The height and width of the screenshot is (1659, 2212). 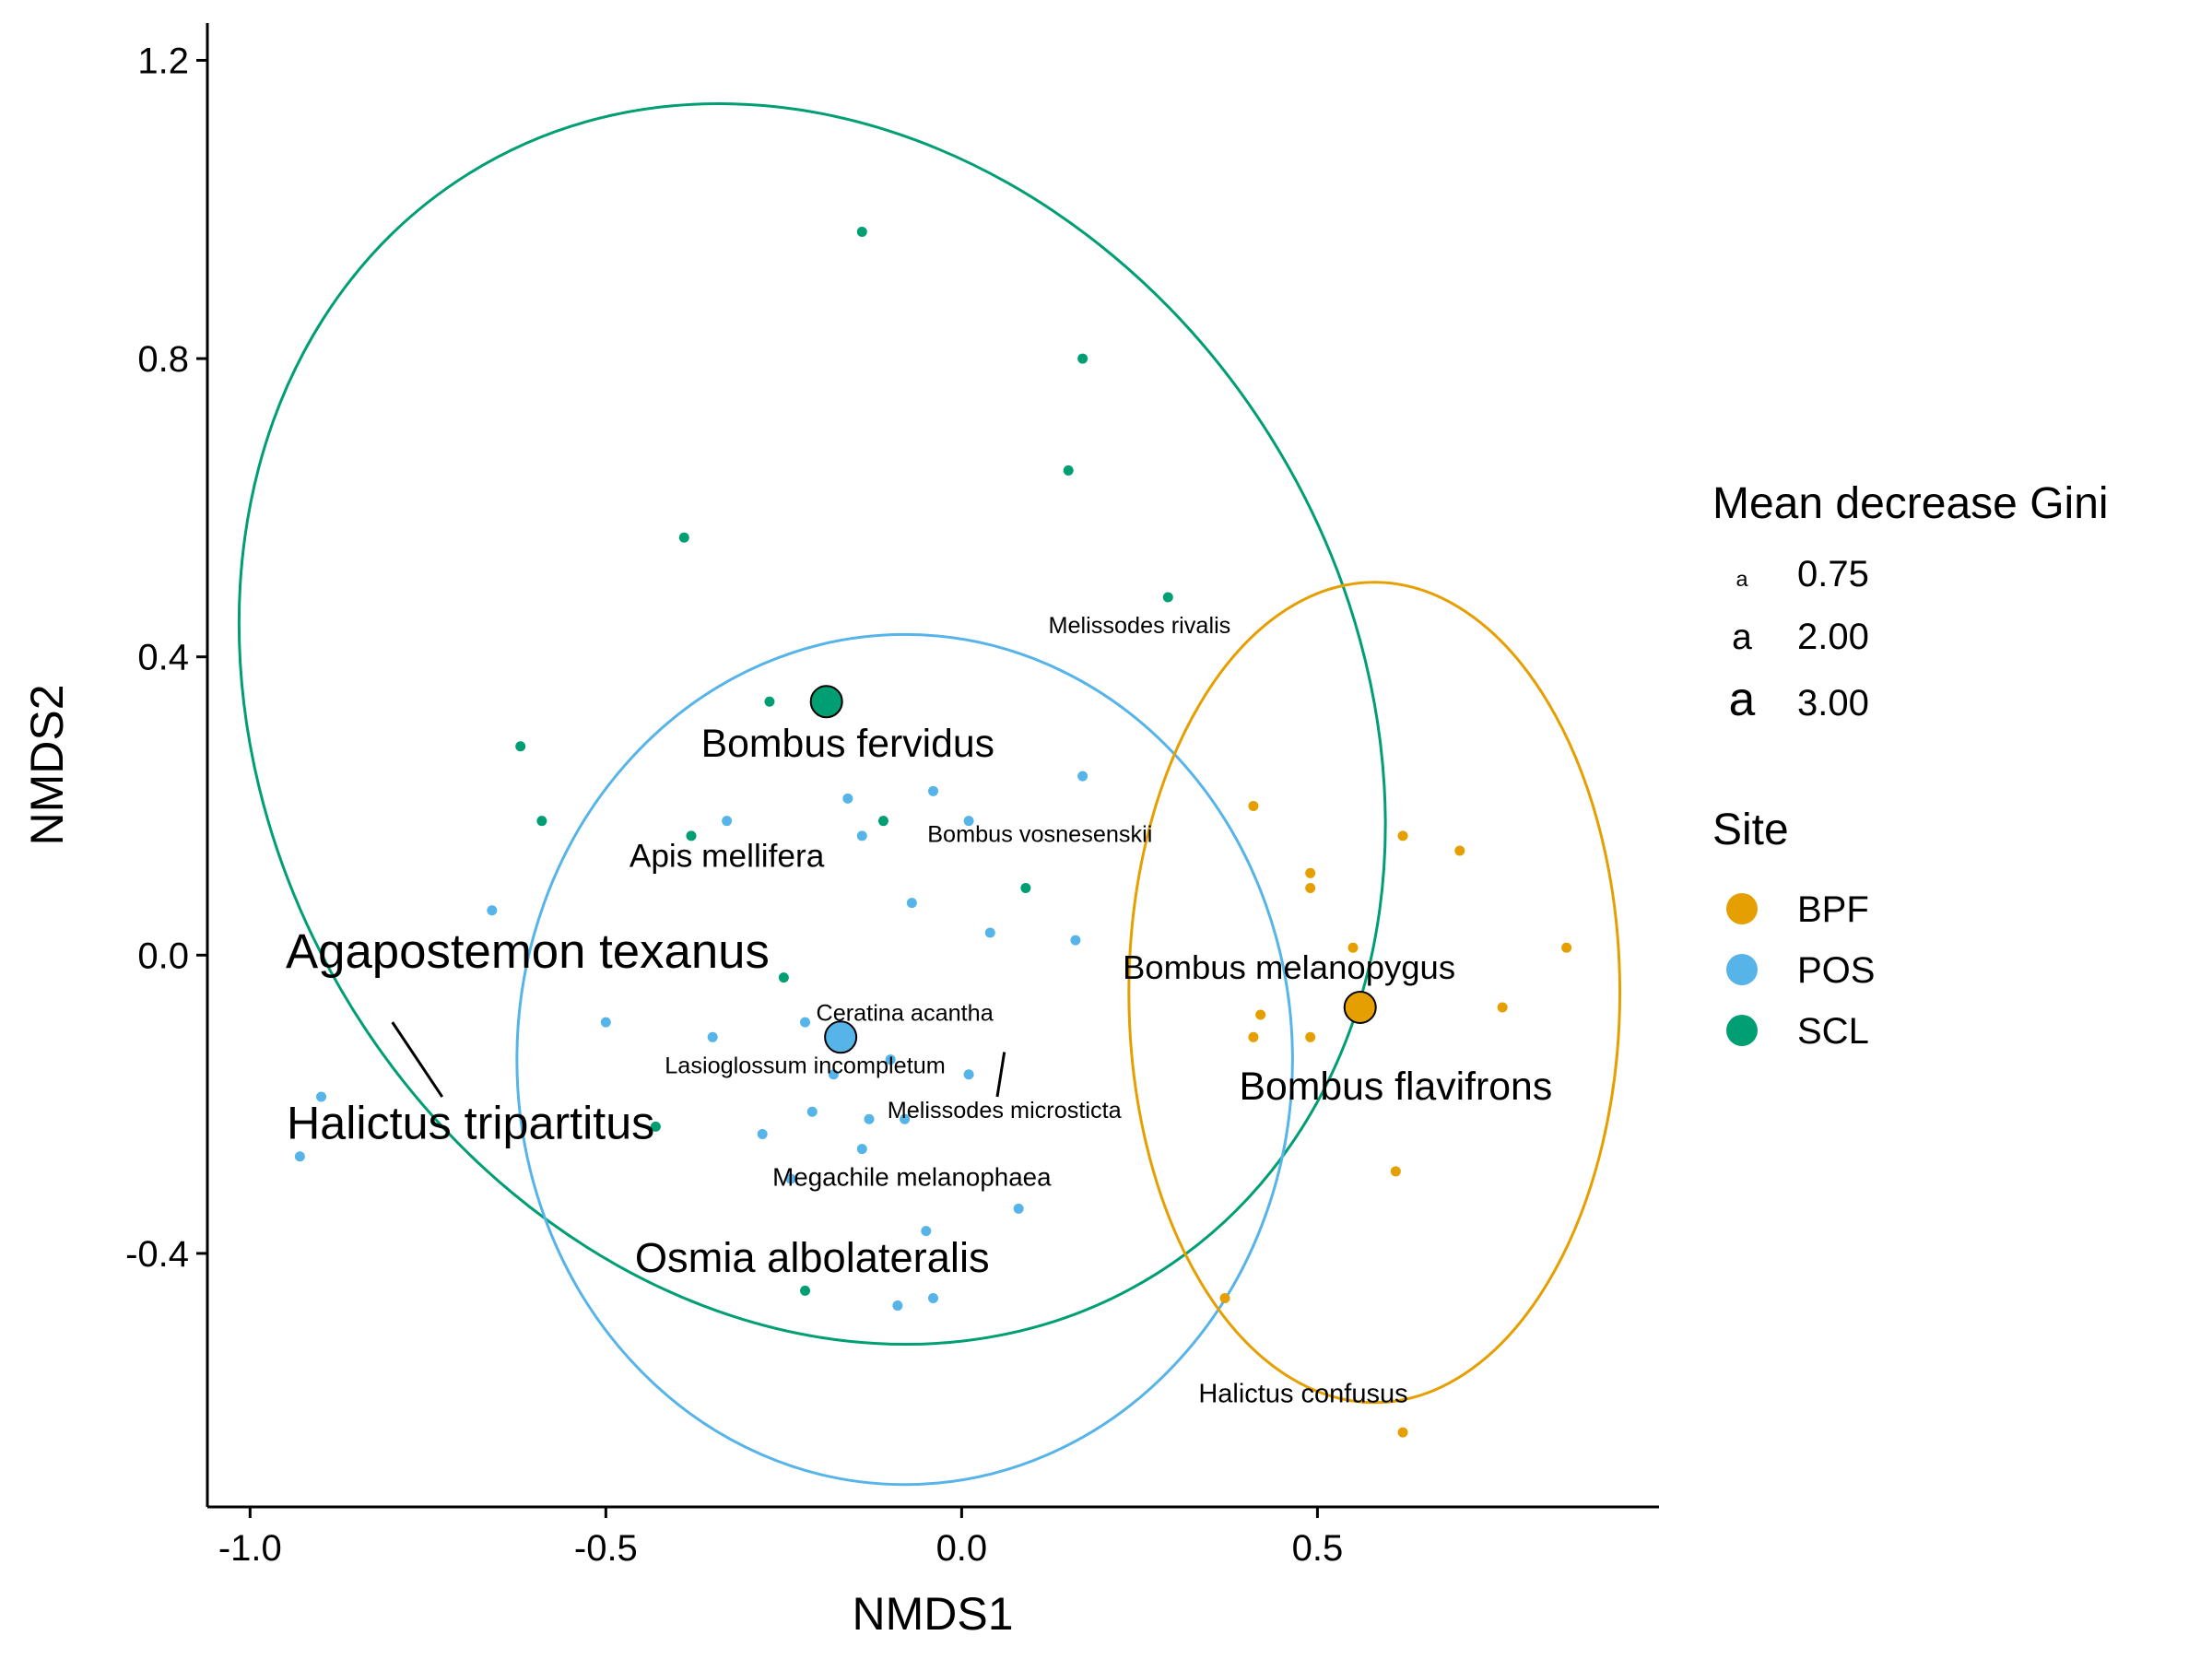 I want to click on species-label-melissodes-rivalis: Melissodes rivalis, so click(x=1139, y=626).